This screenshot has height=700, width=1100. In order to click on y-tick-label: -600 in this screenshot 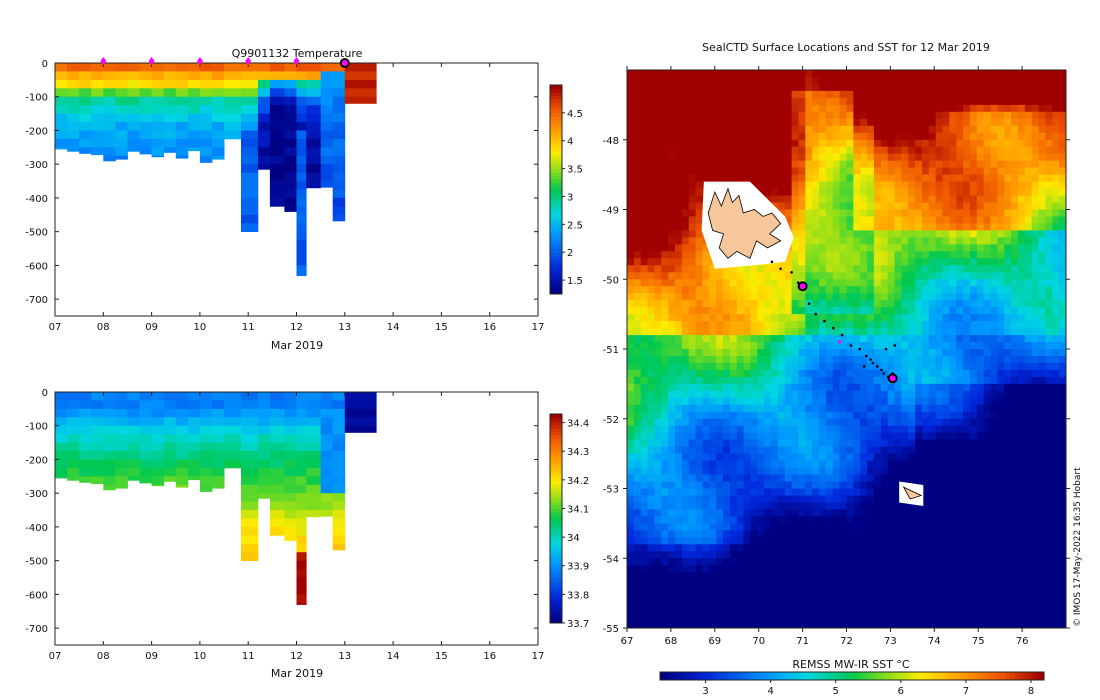, I will do `click(36, 595)`.